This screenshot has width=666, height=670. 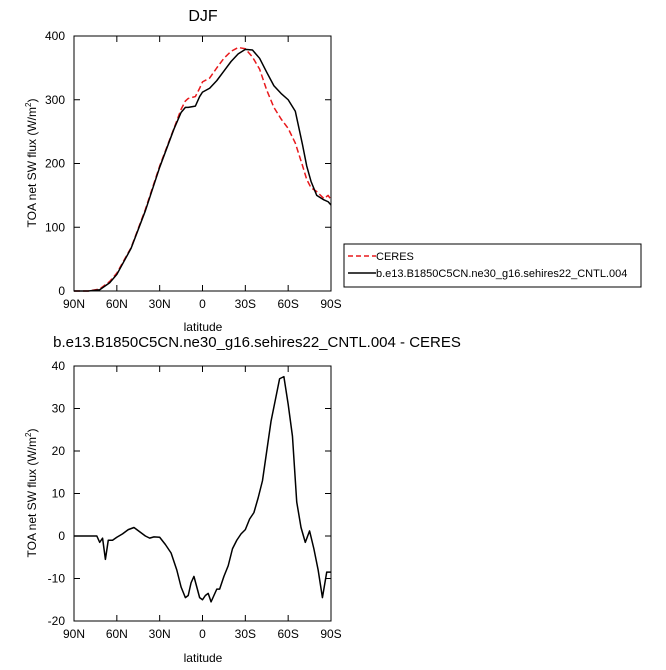 What do you see at coordinates (395, 257) in the screenshot?
I see `legend-label-ceres: CERES` at bounding box center [395, 257].